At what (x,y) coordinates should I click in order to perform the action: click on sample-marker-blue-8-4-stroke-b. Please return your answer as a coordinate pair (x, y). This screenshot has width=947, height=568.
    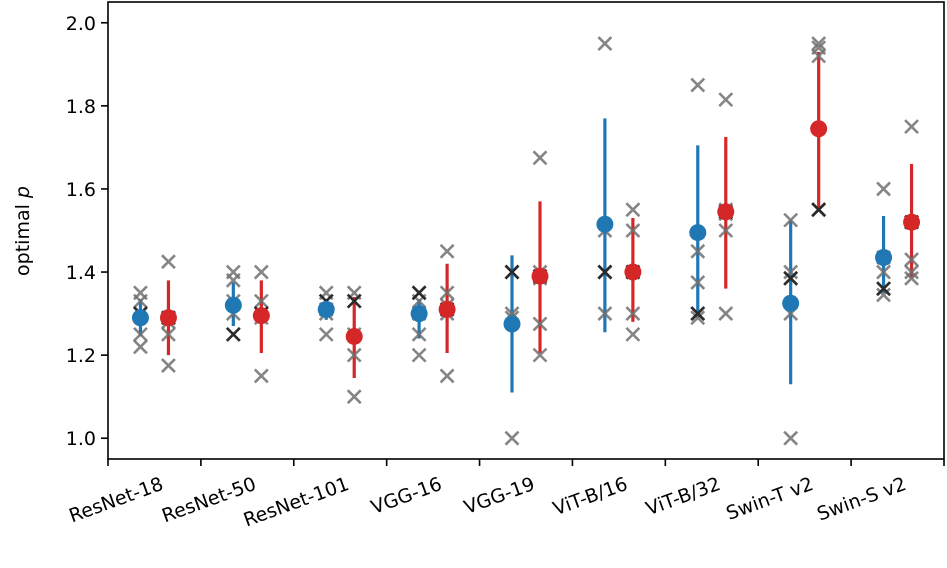
    Looking at the image, I should click on (883, 295).